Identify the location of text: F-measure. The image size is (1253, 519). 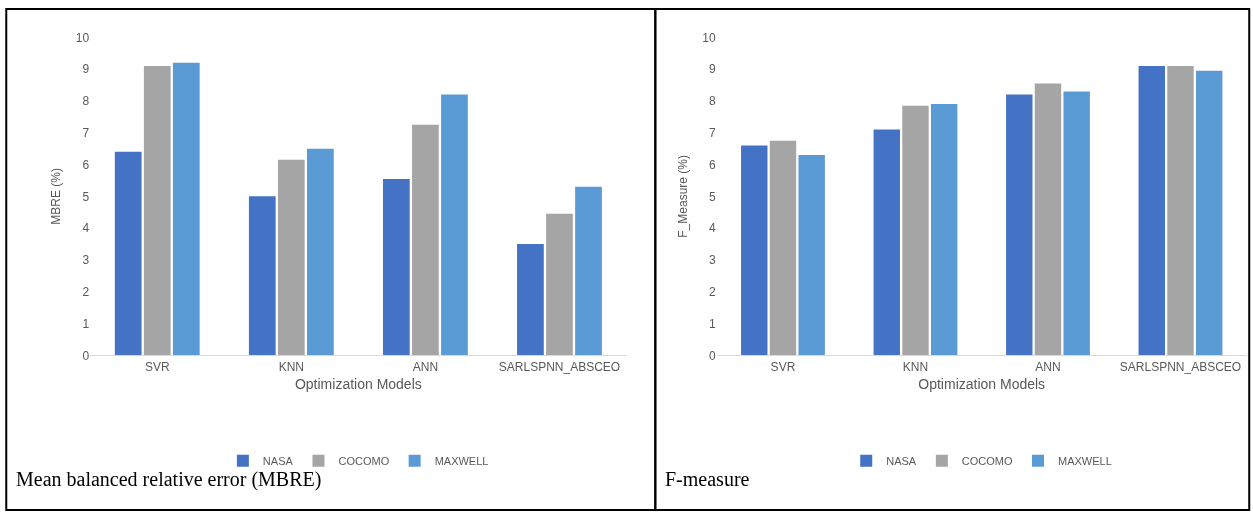
(707, 479).